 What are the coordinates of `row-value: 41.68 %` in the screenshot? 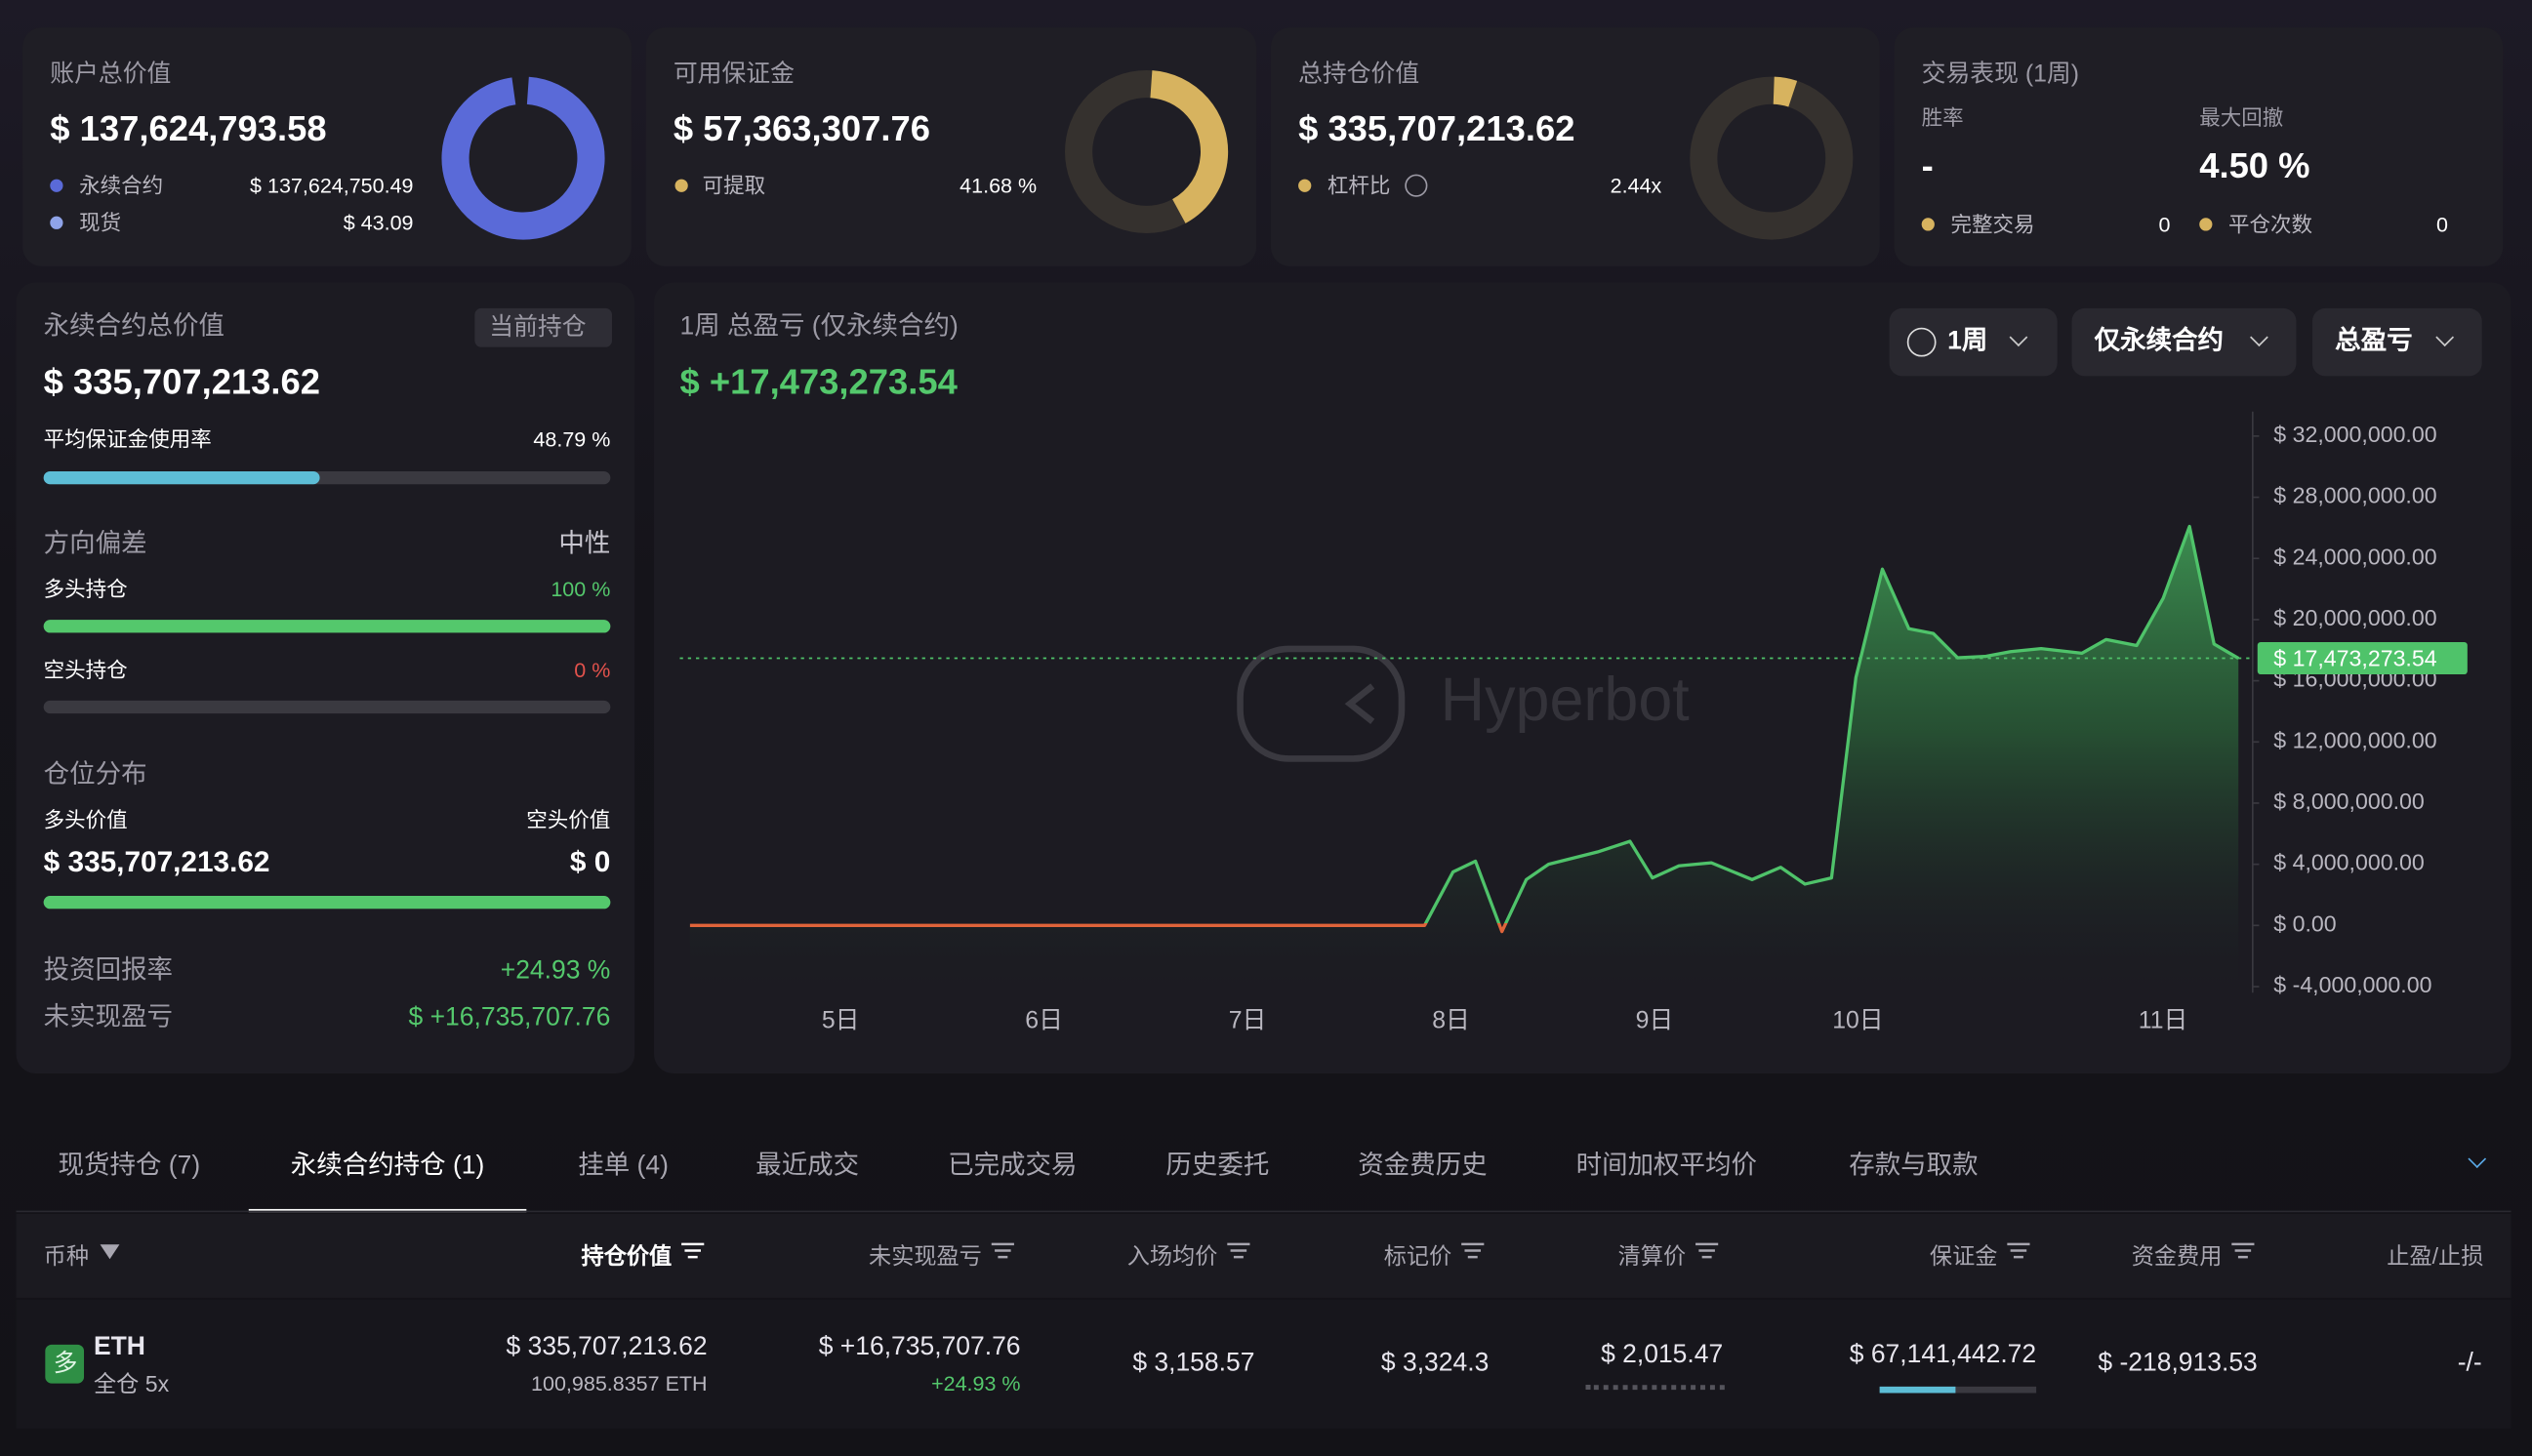 It's located at (999, 185).